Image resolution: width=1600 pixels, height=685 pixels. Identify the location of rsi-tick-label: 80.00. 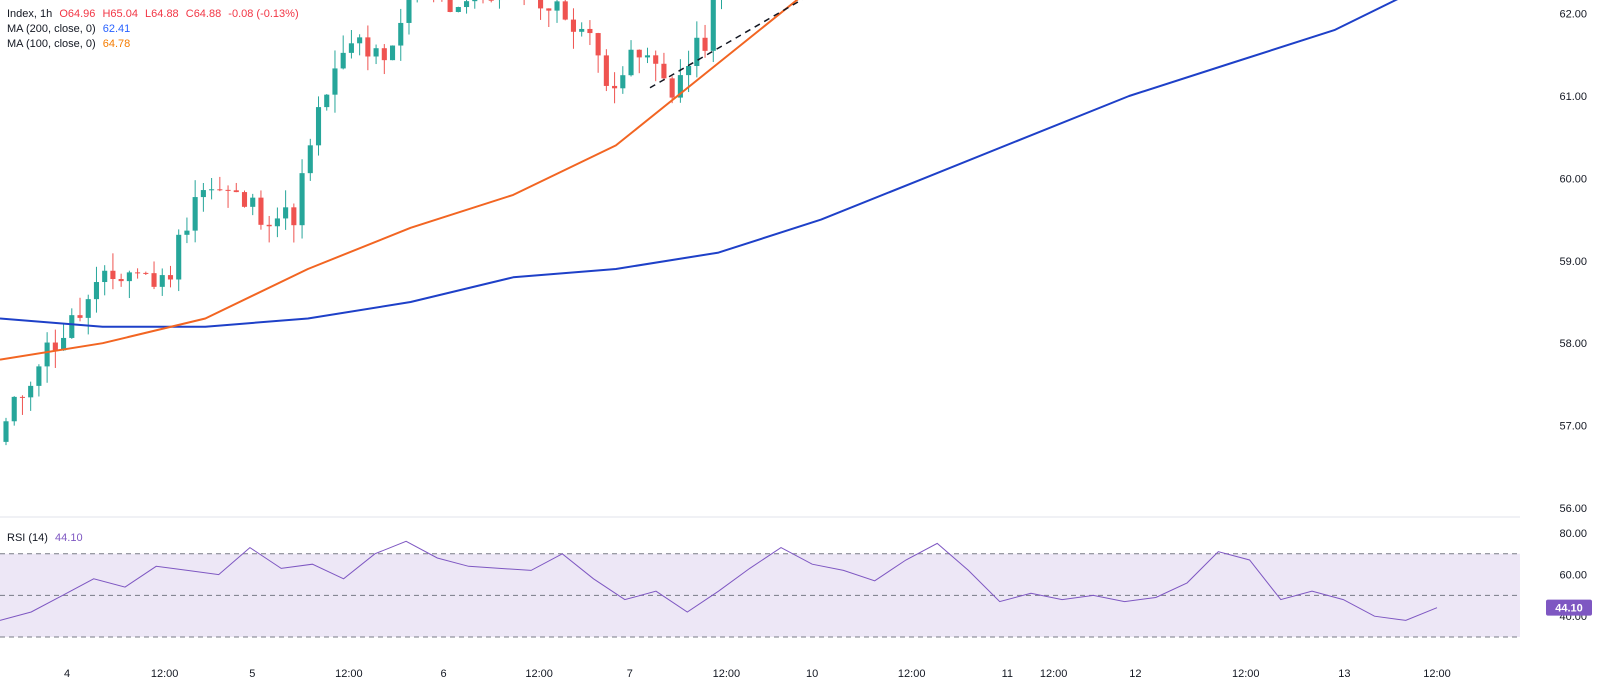
(1573, 534).